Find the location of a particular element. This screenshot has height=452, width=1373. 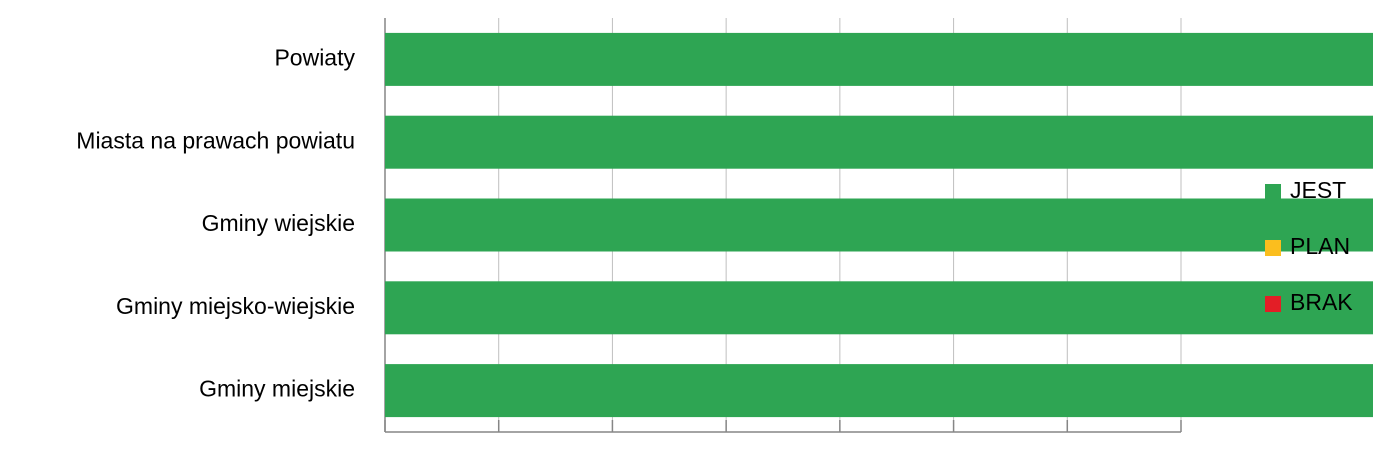

y-tick-label: Powiaty is located at coordinates (314, 57).